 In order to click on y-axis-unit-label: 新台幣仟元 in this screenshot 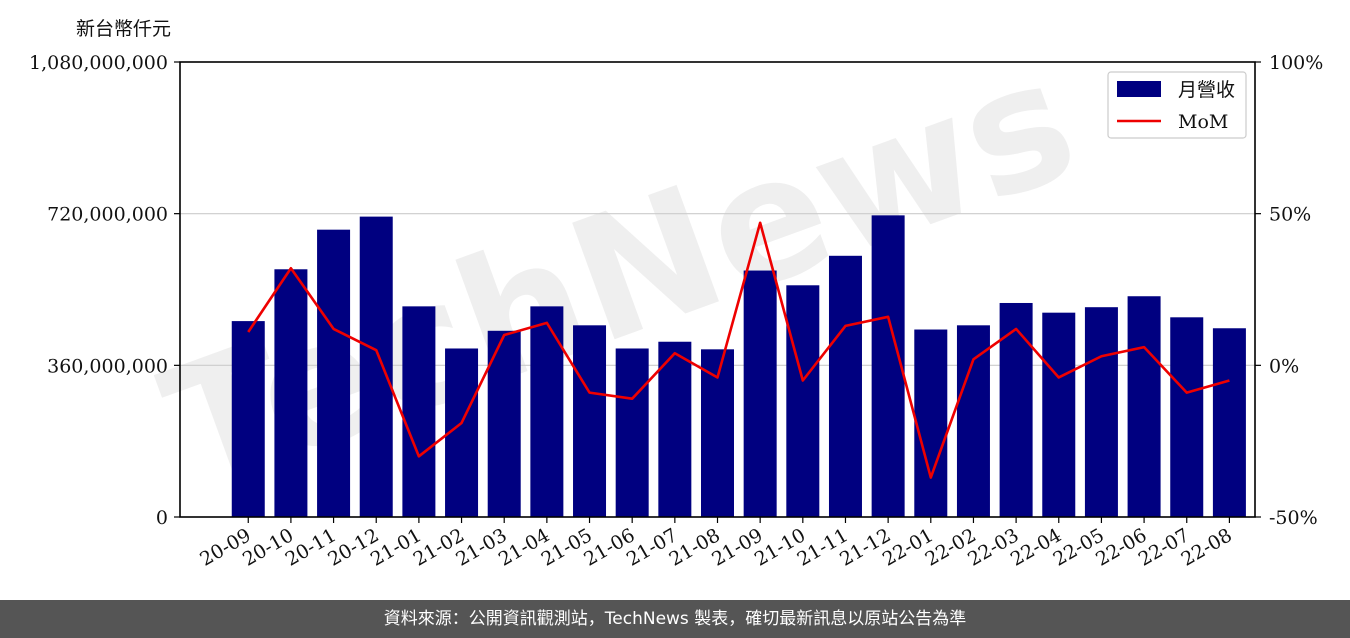, I will do `click(124, 29)`.